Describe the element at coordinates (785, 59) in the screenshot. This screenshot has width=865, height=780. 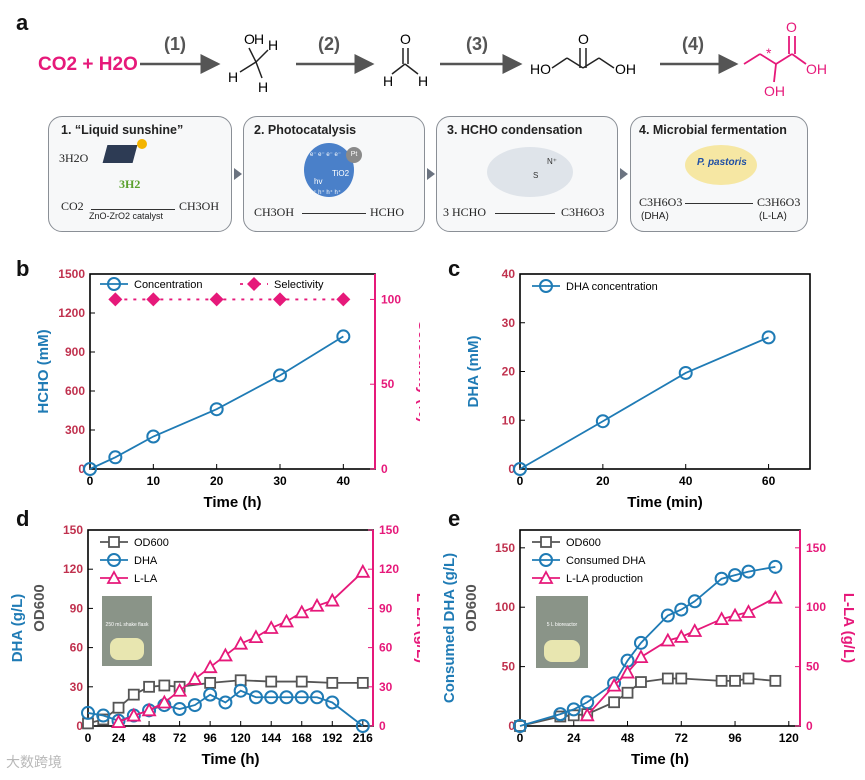
I see `lactic-acid-structure: O OH OH *` at that location.